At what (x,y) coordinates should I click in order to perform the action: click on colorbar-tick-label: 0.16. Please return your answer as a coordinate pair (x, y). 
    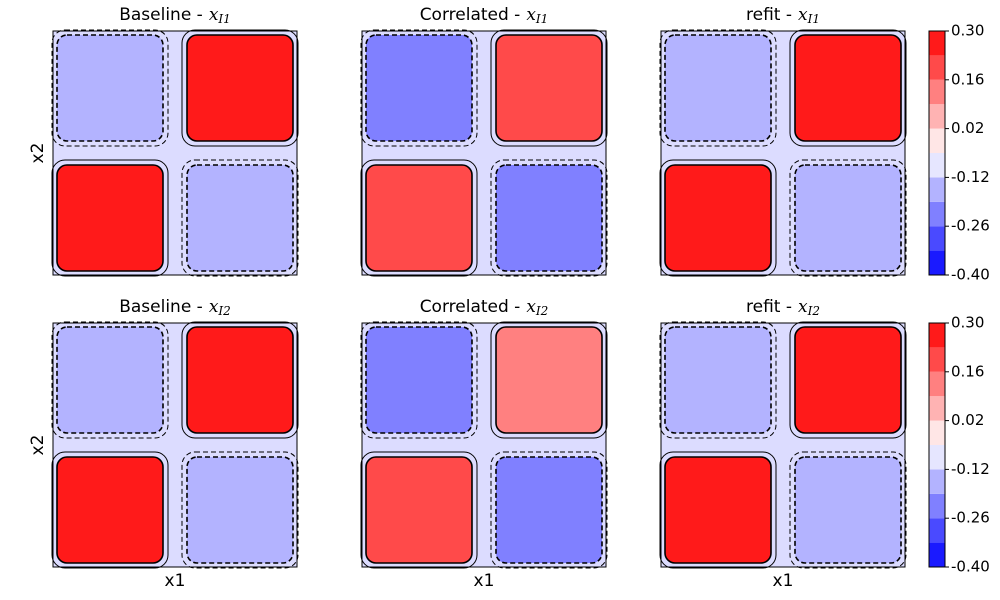
    Looking at the image, I should click on (967, 371).